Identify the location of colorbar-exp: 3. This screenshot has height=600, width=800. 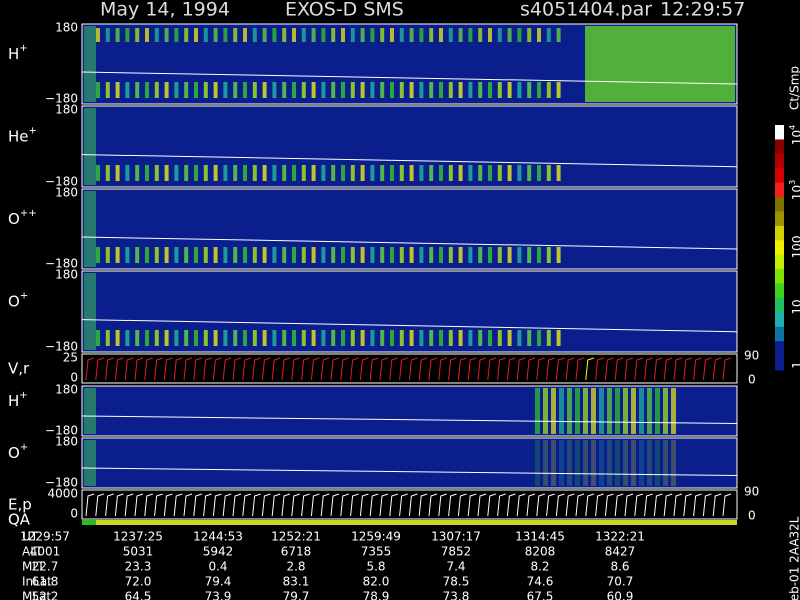
(792, 182).